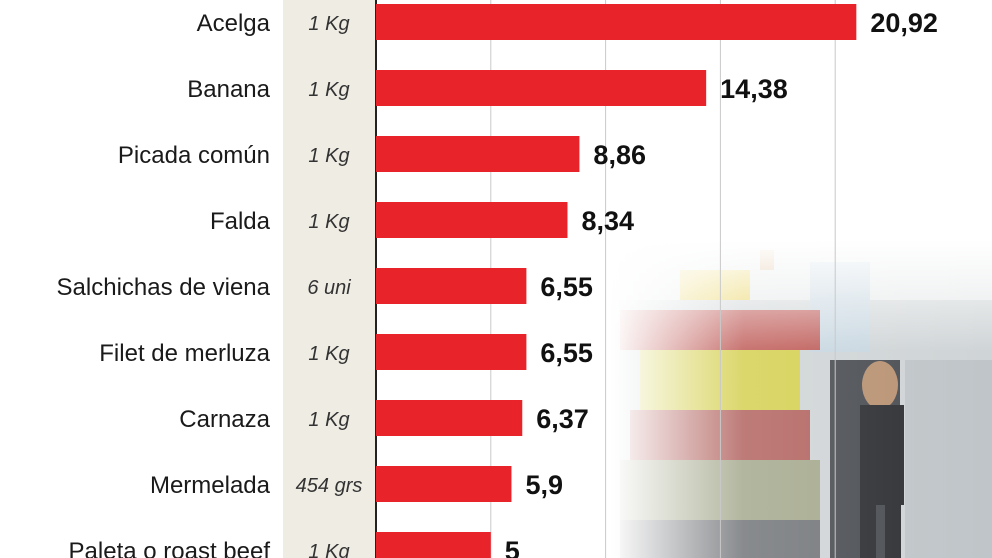  I want to click on bar-row: Mermelada 454 grs 5,9, so click(356, 484).